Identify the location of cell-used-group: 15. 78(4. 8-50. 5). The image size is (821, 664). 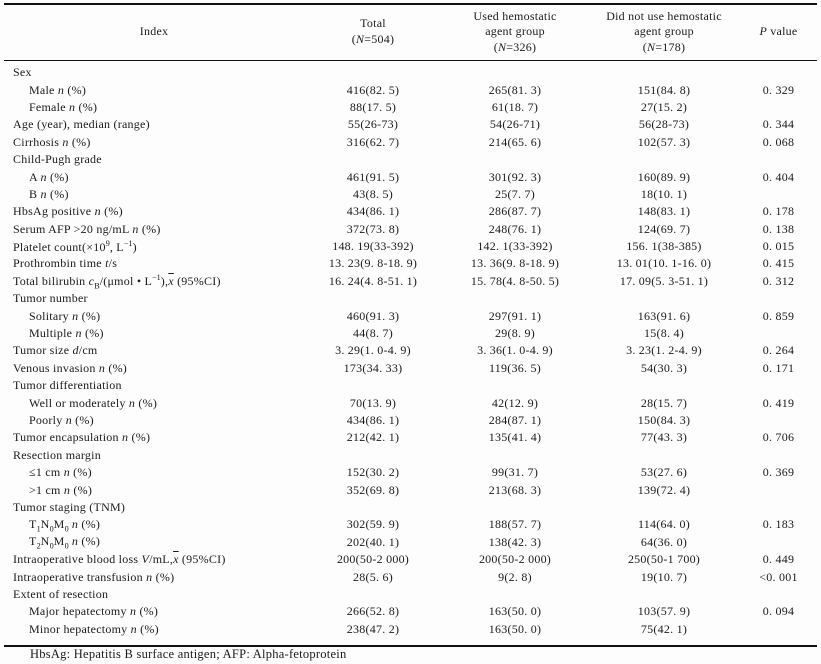
(515, 280).